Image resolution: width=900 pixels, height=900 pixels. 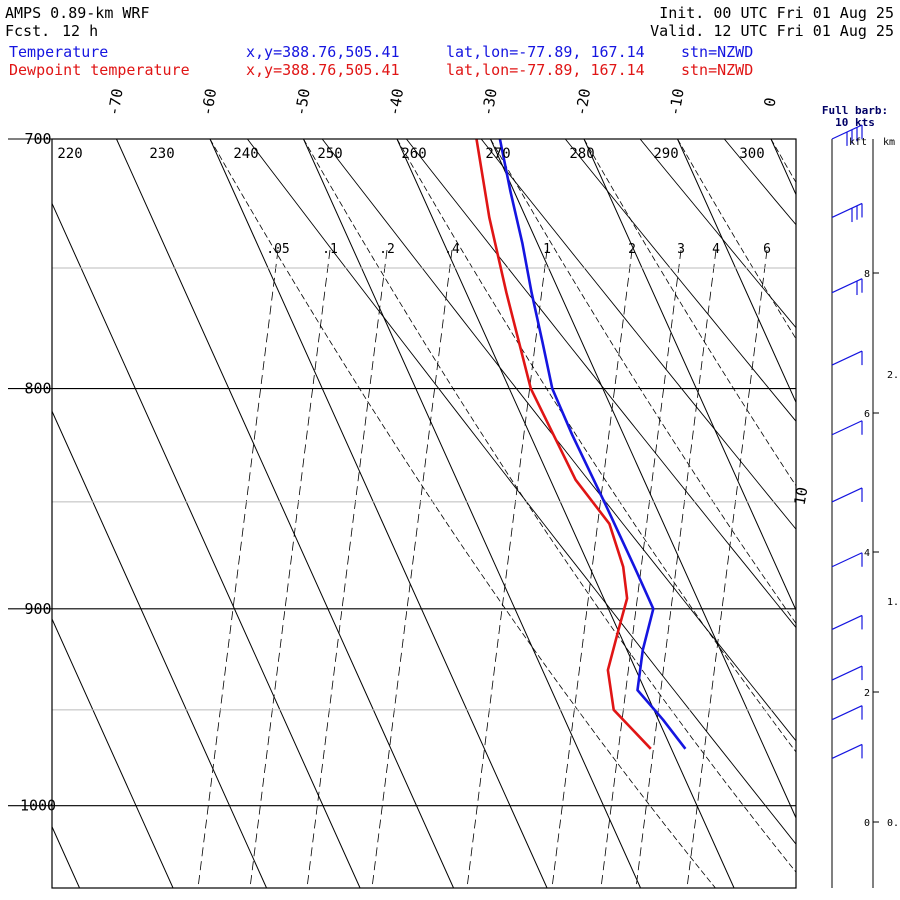 What do you see at coordinates (681, 249) in the screenshot?
I see `mixing-ratio-label: 3` at bounding box center [681, 249].